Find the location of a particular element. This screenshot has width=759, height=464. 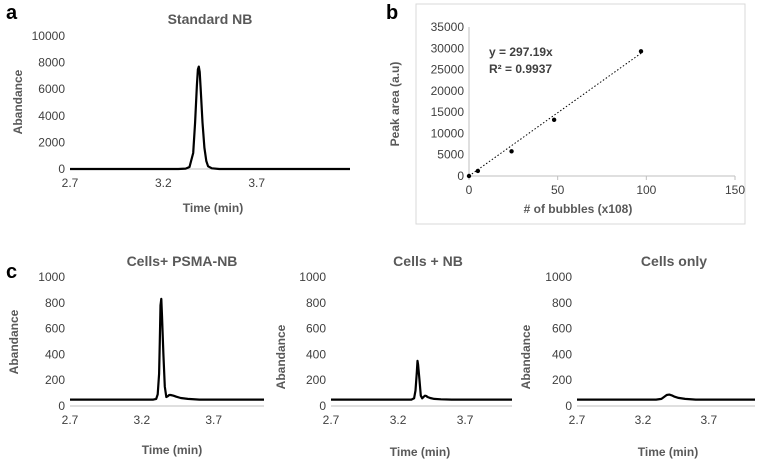

panel-label-b: b is located at coordinates (392, 13).